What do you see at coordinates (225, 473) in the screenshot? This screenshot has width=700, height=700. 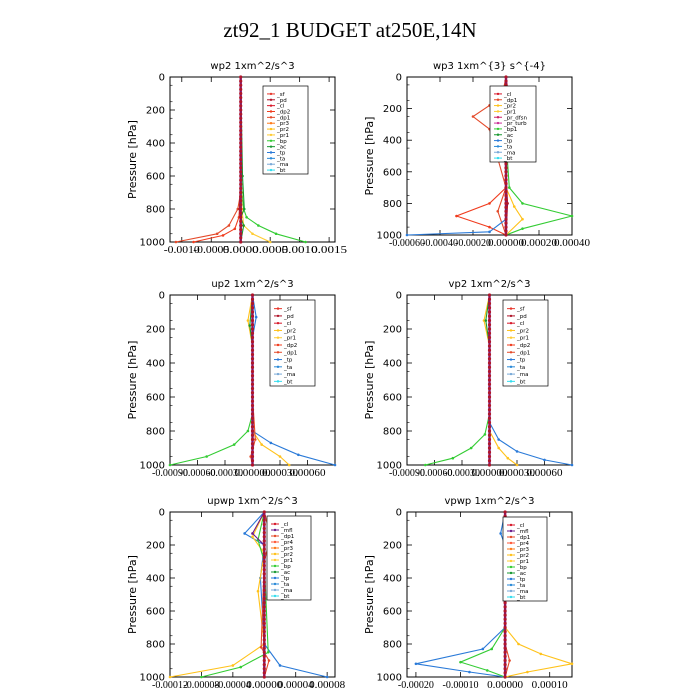 I see `x-tick-label: -0.00030` at bounding box center [225, 473].